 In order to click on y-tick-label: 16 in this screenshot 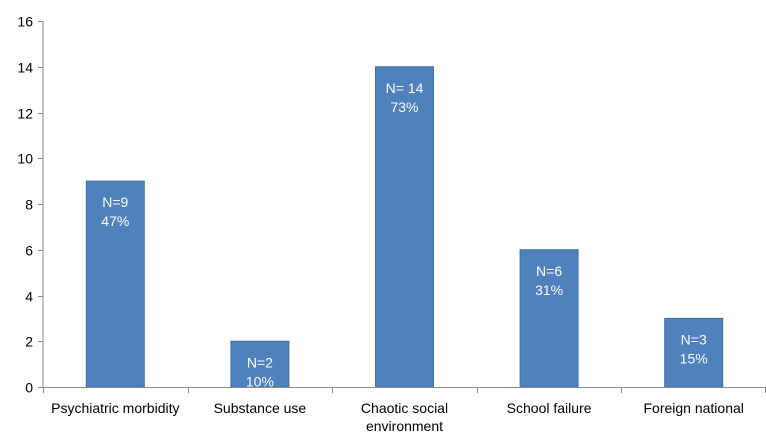, I will do `click(25, 22)`.